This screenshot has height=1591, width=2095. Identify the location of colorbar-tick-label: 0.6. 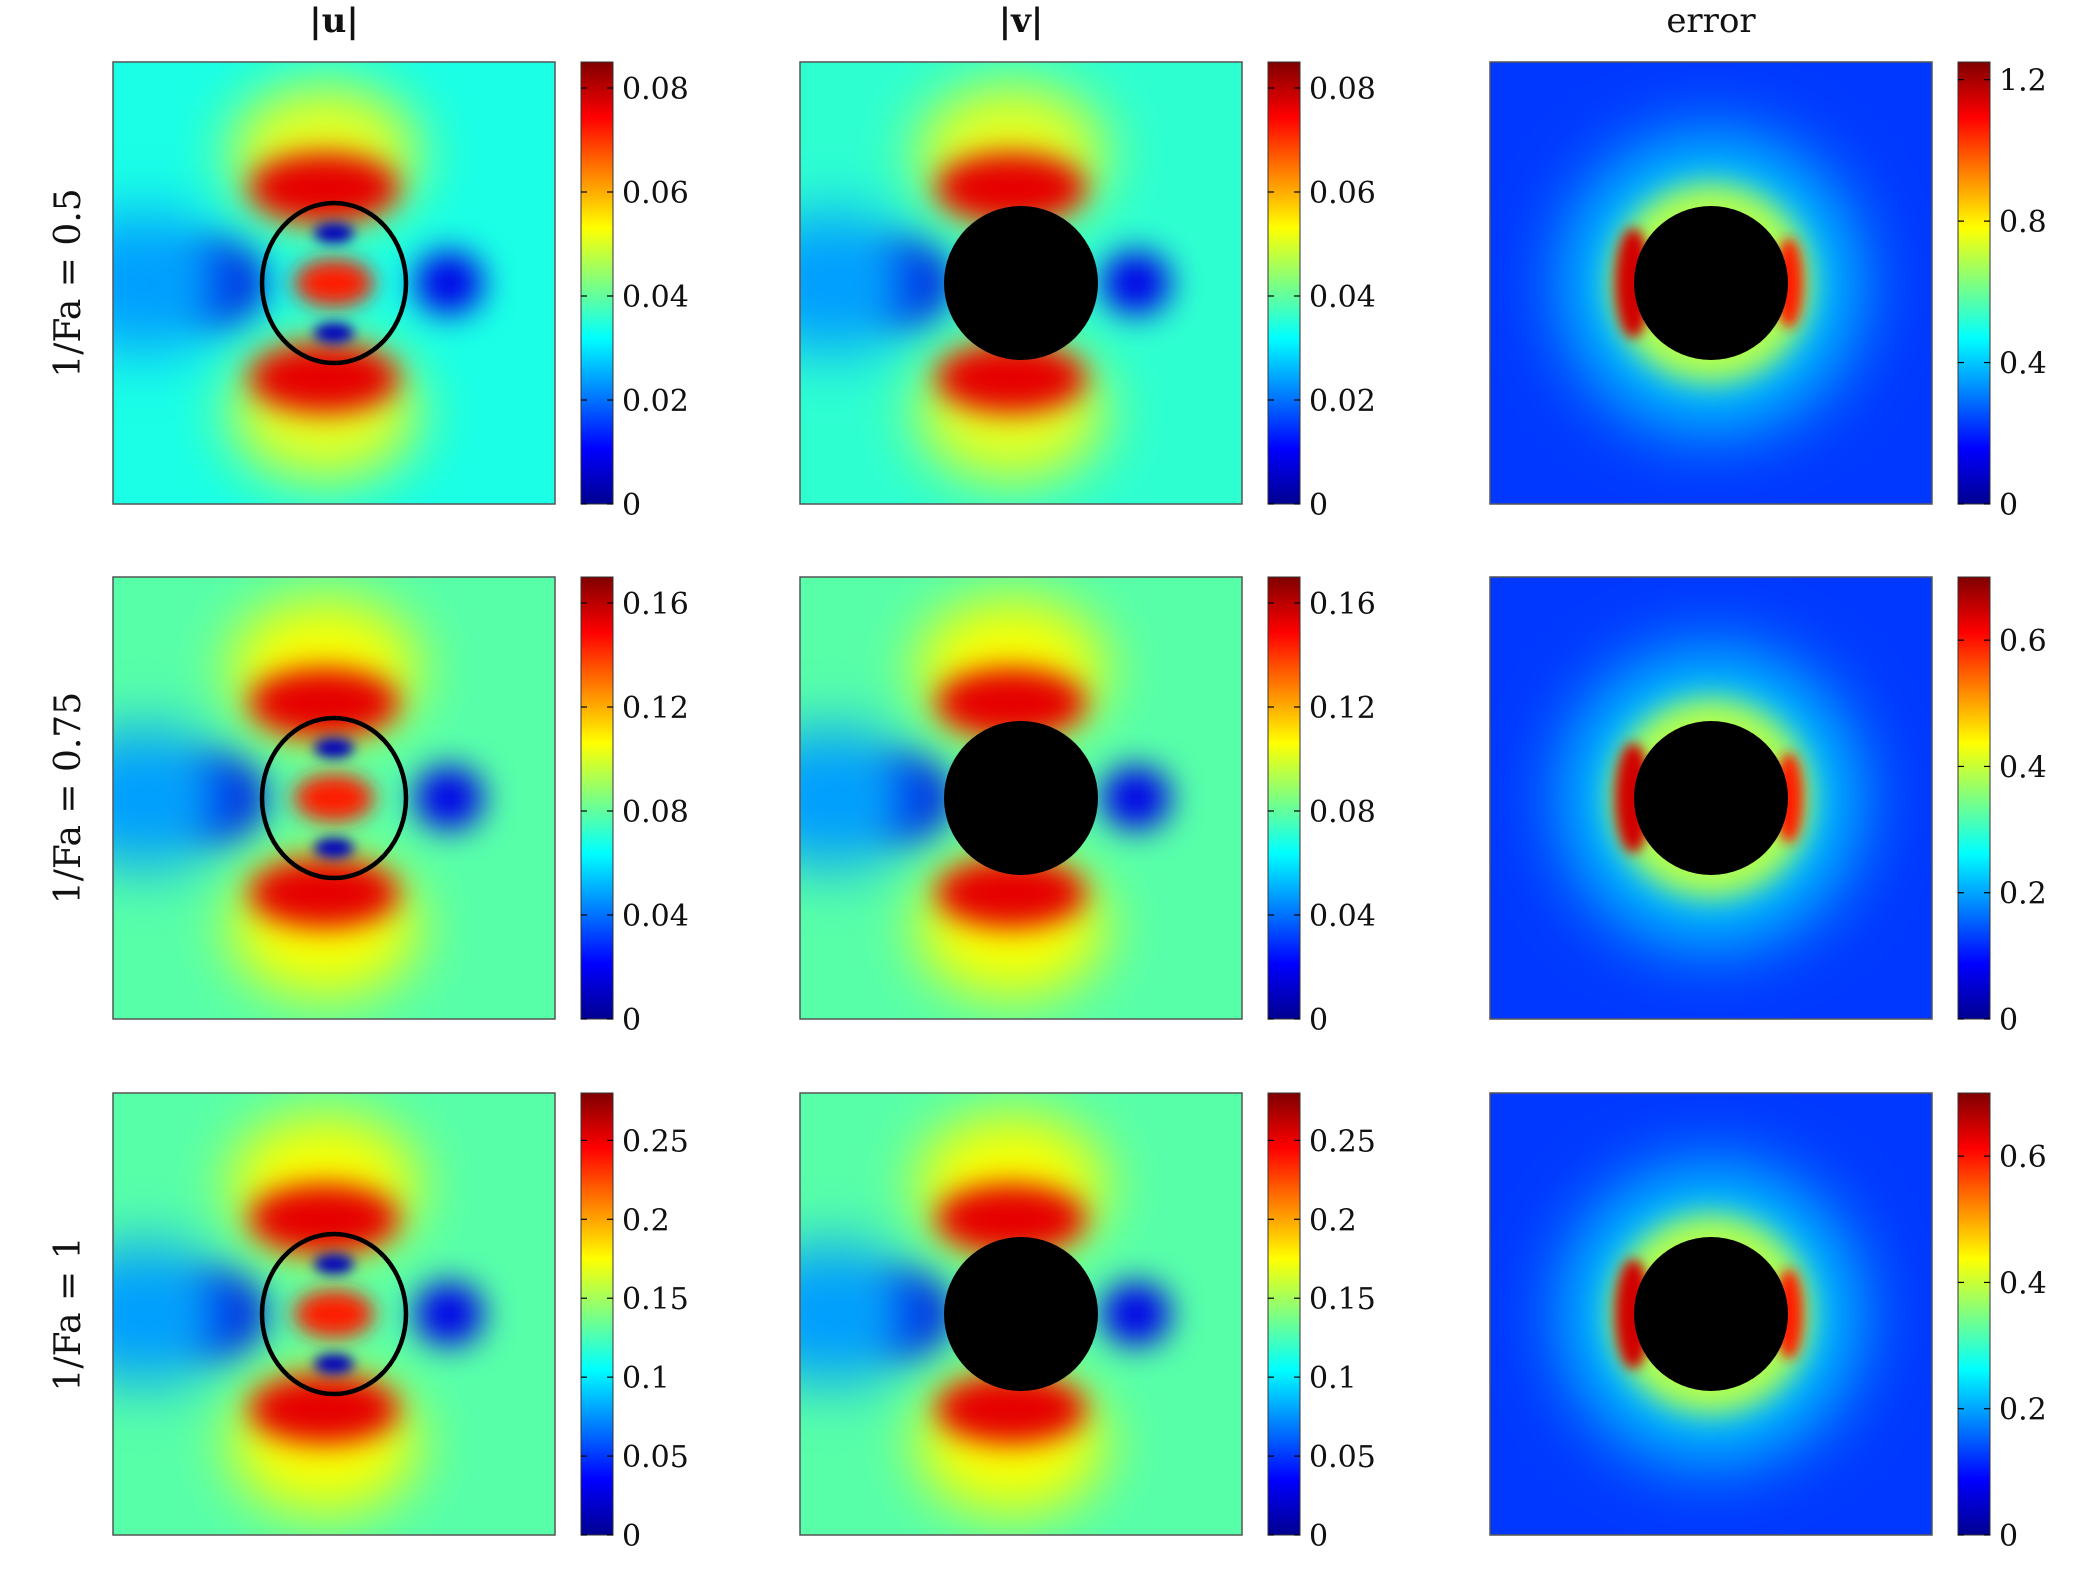
(2023, 641).